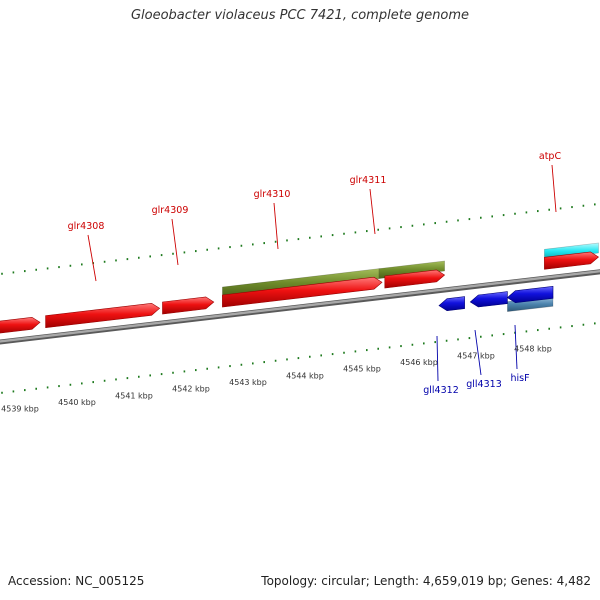 Image resolution: width=600 pixels, height=600 pixels. Describe the element at coordinates (276, 226) in the screenshot. I see `leader-line-glr4310` at that location.